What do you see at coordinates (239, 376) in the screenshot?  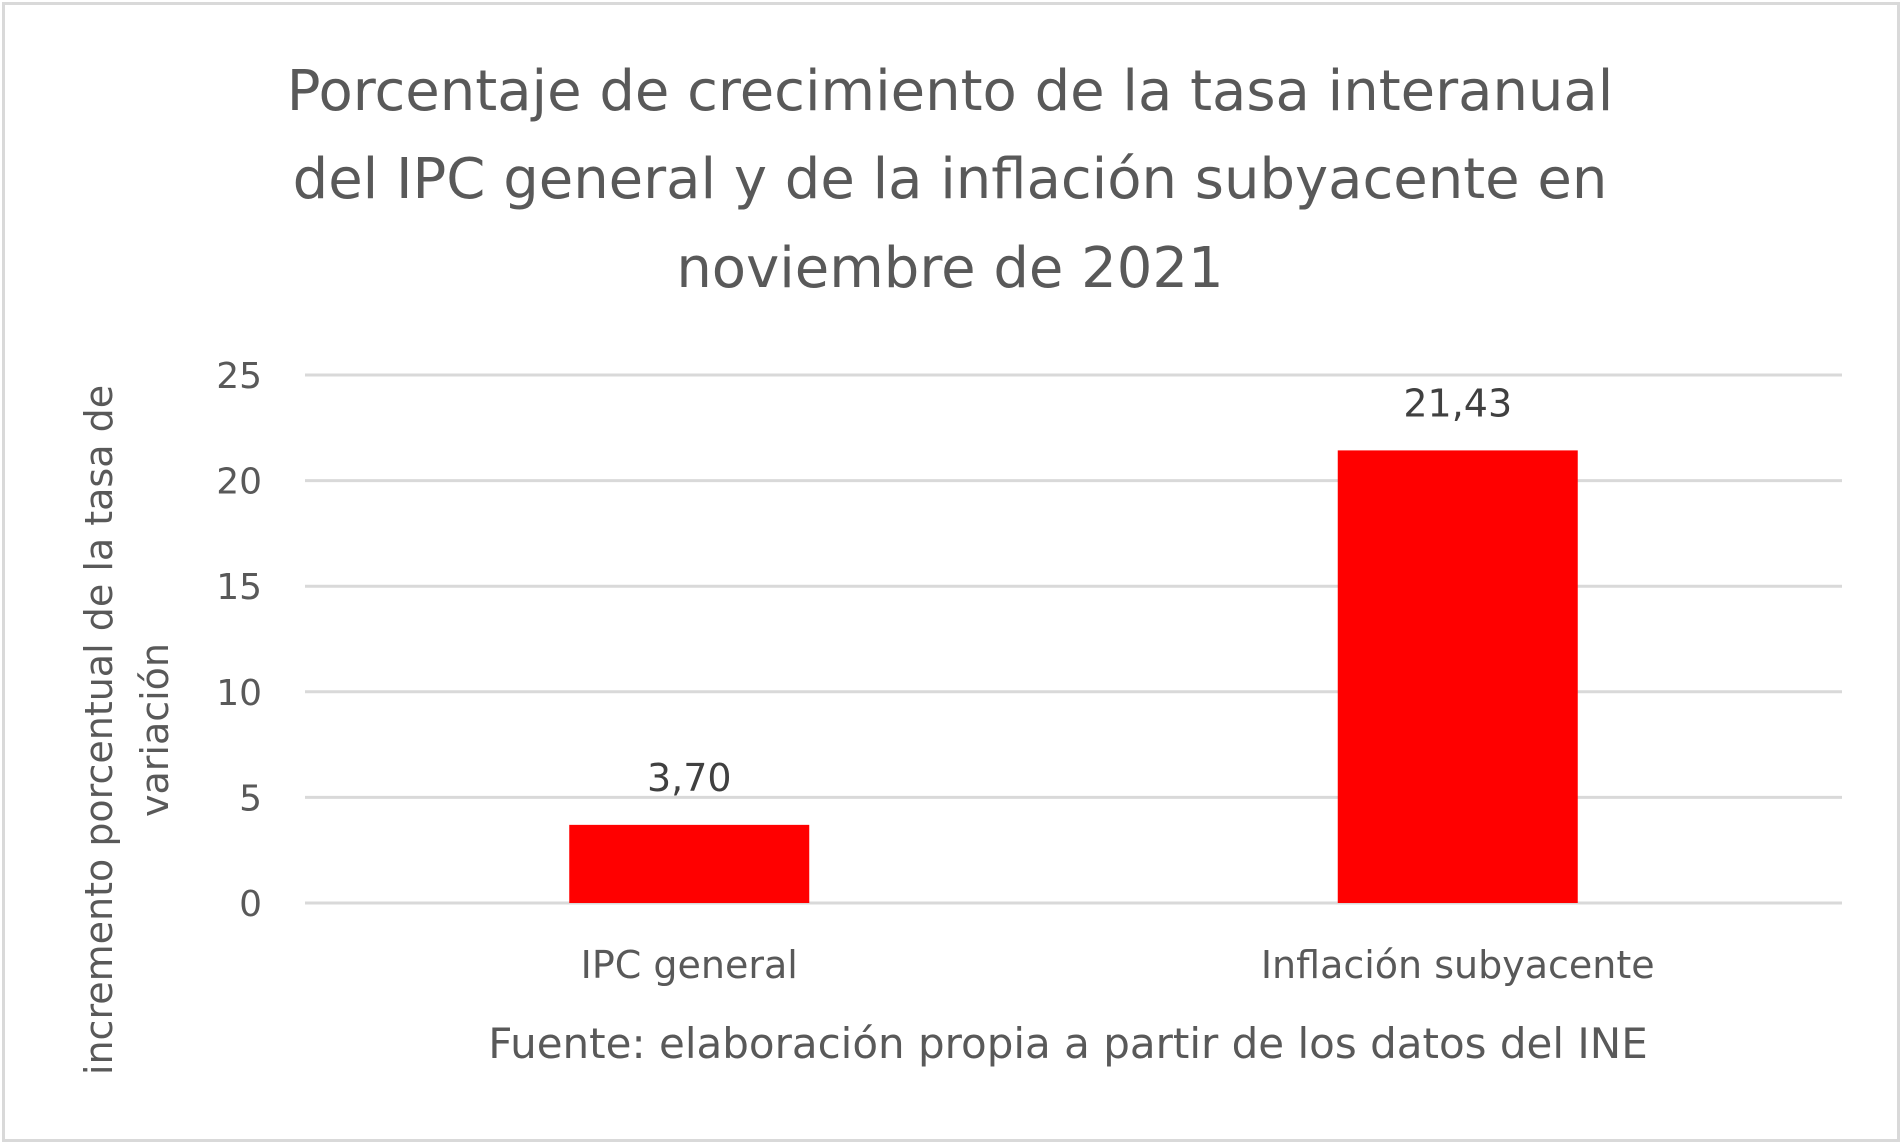 I see `y-tick-label: 25` at bounding box center [239, 376].